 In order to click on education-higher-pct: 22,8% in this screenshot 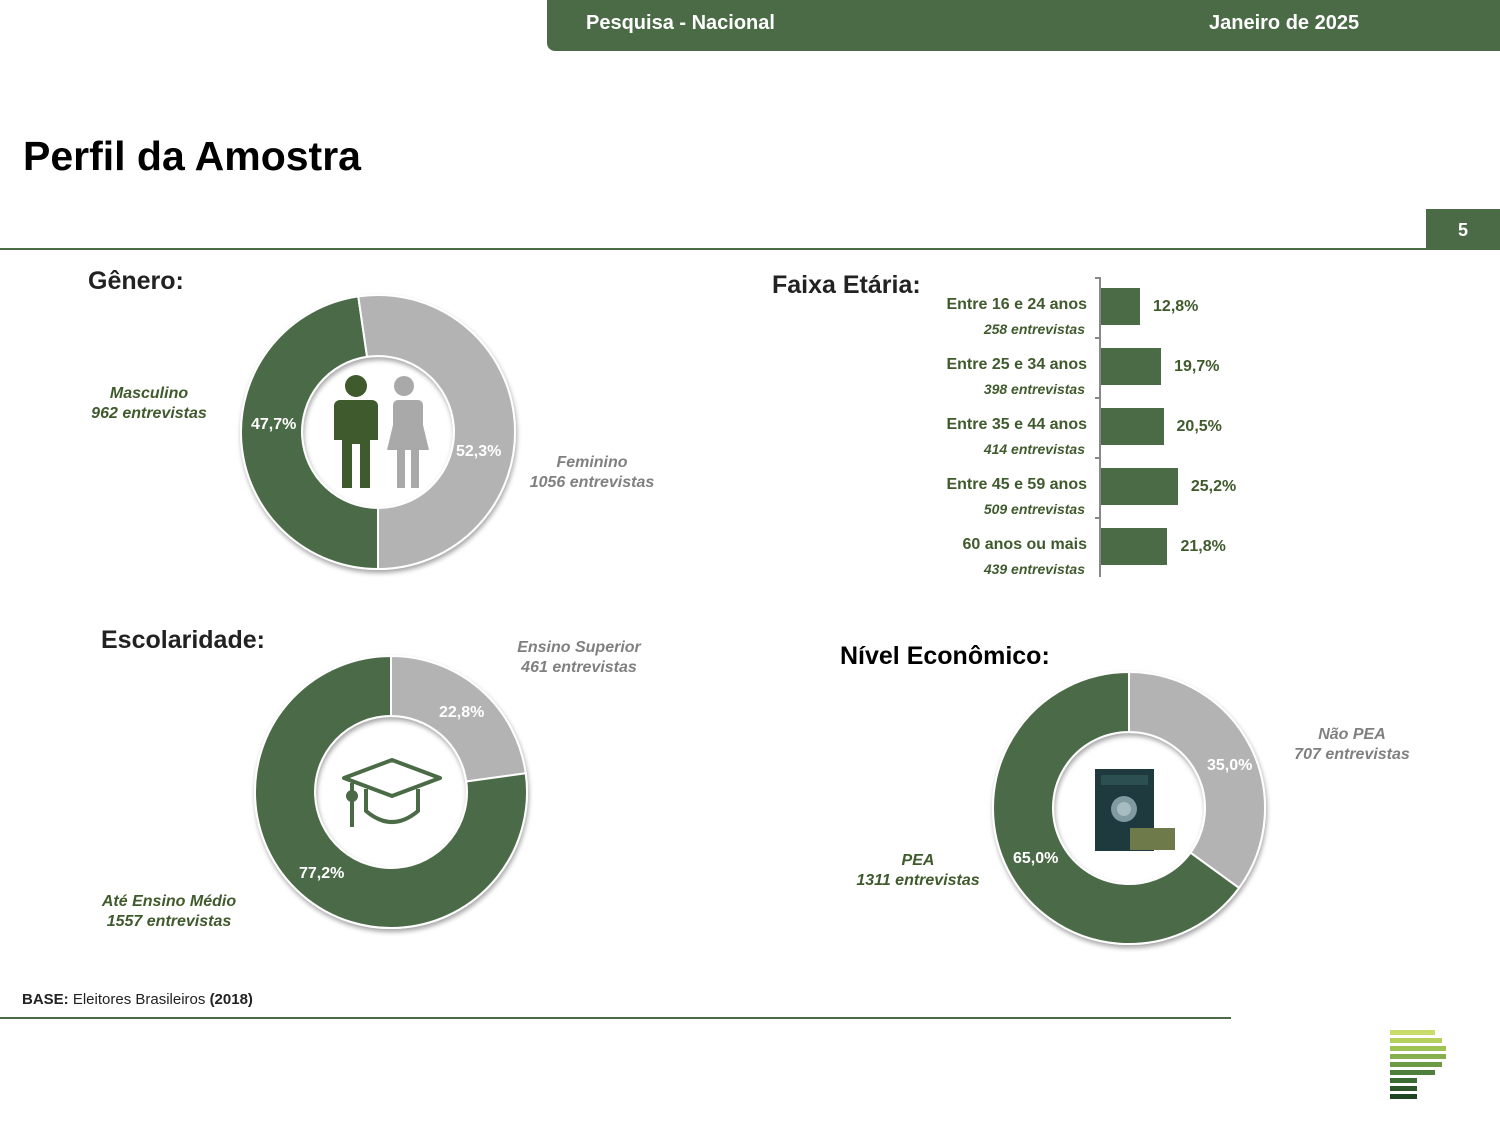, I will do `click(462, 712)`.